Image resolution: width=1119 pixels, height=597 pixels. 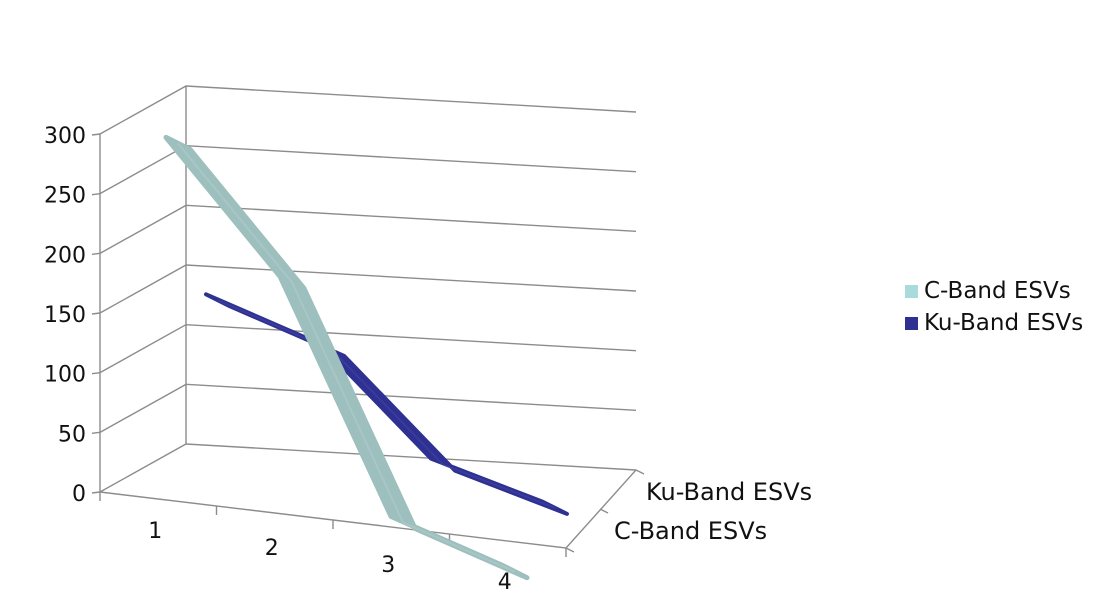 I want to click on depth-label-c-band: C-Band ESVs, so click(x=690, y=531).